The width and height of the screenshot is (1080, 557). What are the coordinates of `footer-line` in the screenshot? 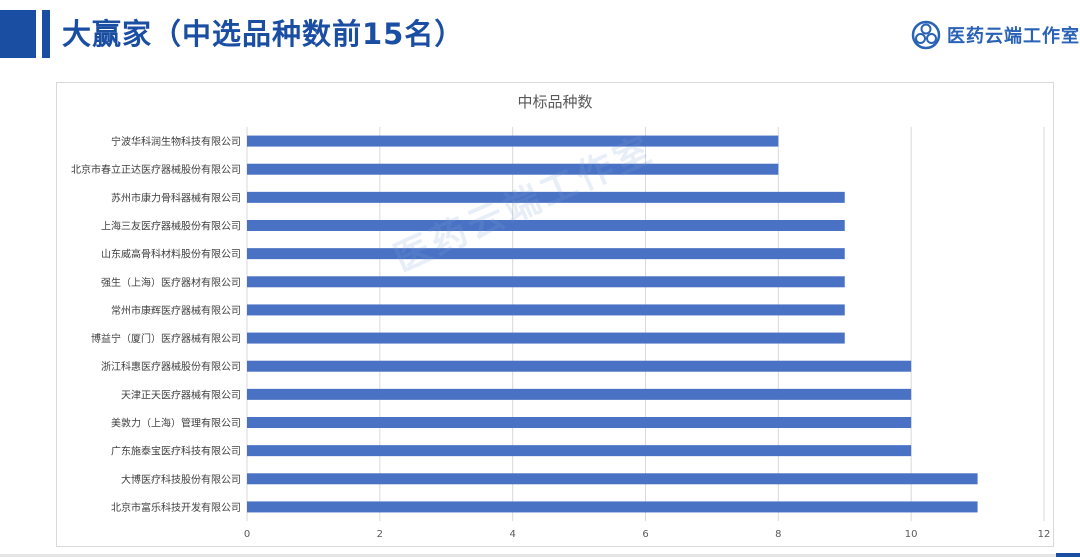 It's located at (540, 555).